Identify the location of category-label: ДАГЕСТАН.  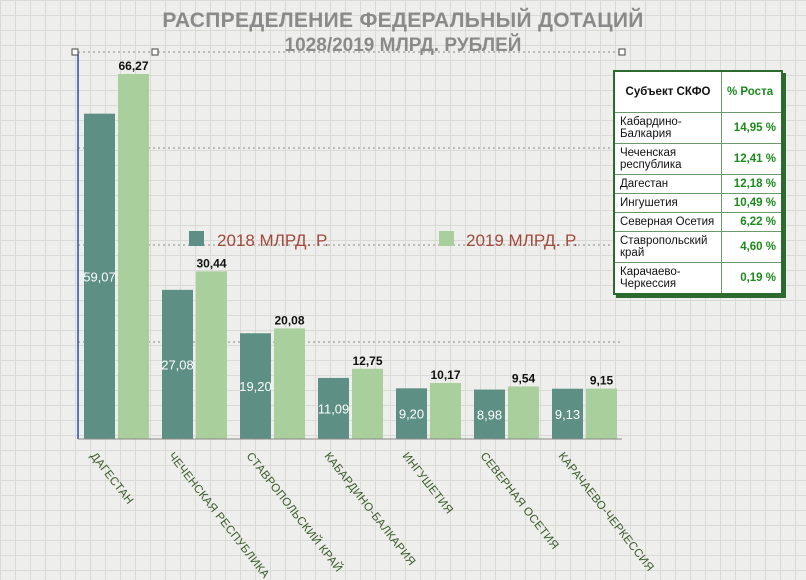
(112, 478).